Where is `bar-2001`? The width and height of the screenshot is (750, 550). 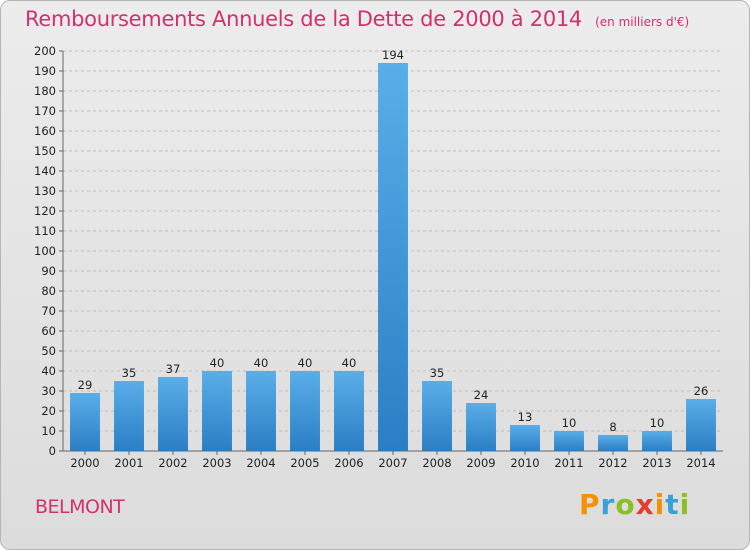
bar-2001 is located at coordinates (129, 416).